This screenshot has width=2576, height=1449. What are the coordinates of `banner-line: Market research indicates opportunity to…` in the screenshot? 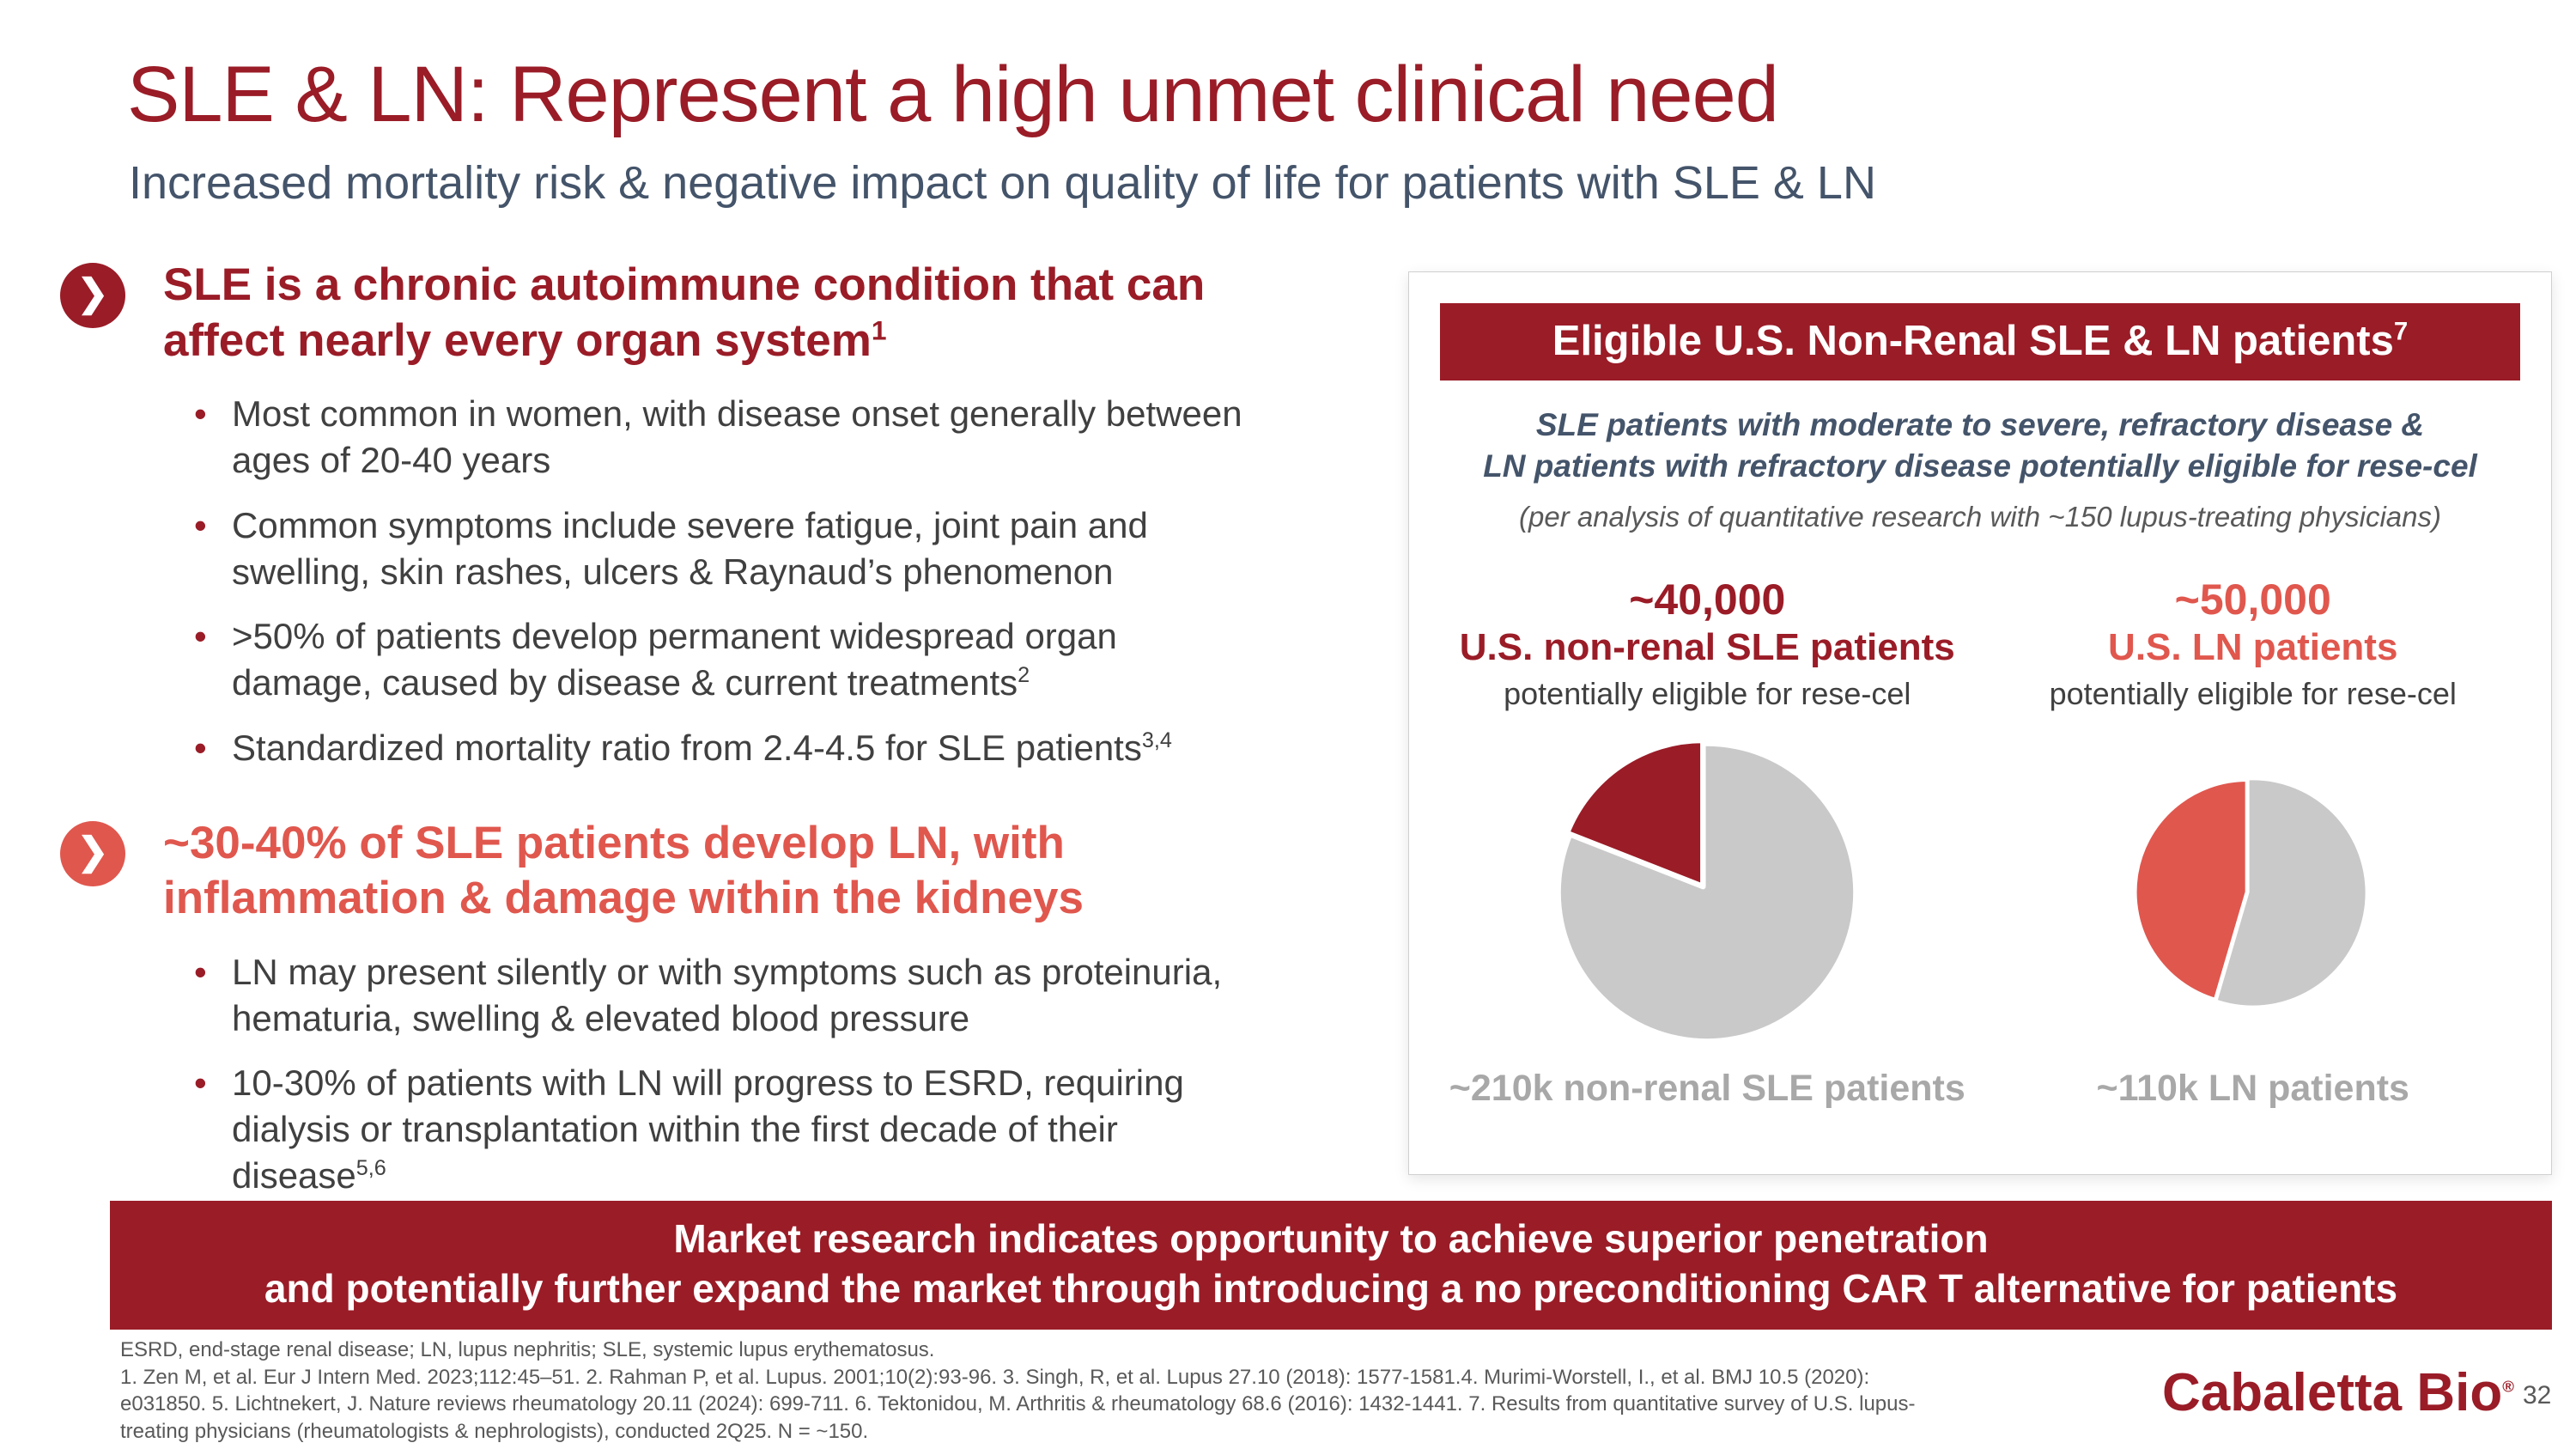 It's located at (1331, 1238).